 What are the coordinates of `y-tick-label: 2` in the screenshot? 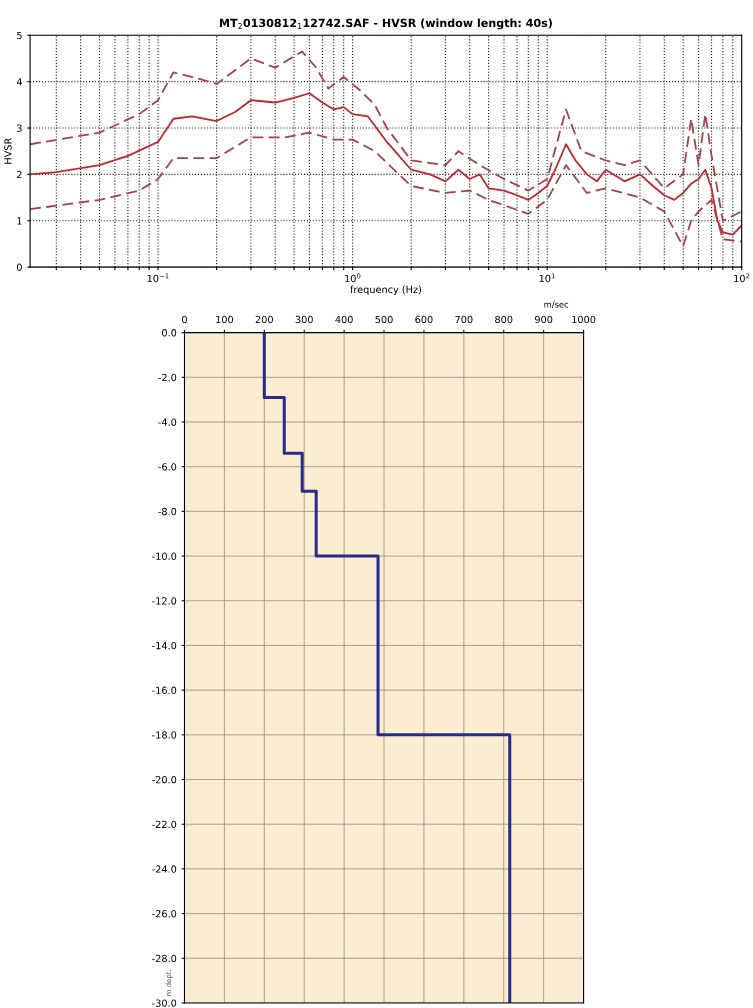 It's located at (19, 174).